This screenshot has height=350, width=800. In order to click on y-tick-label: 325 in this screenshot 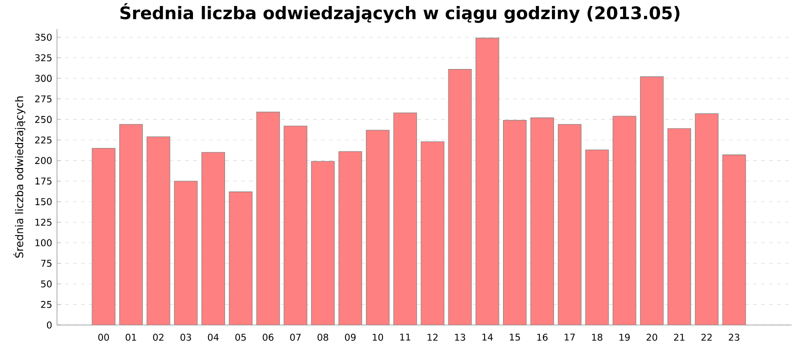, I will do `click(43, 58)`.